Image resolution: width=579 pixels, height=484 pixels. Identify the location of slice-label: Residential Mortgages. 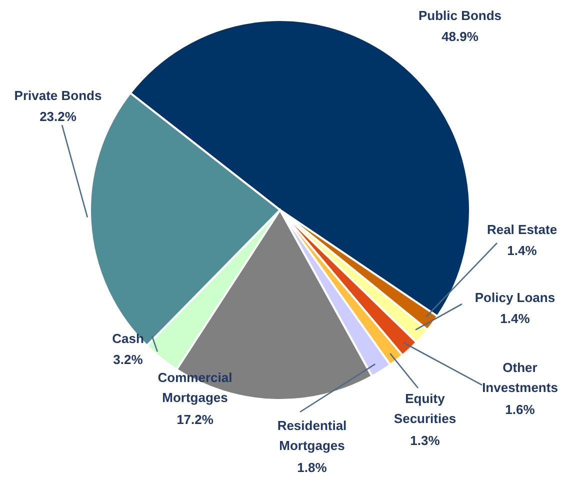
(312, 435).